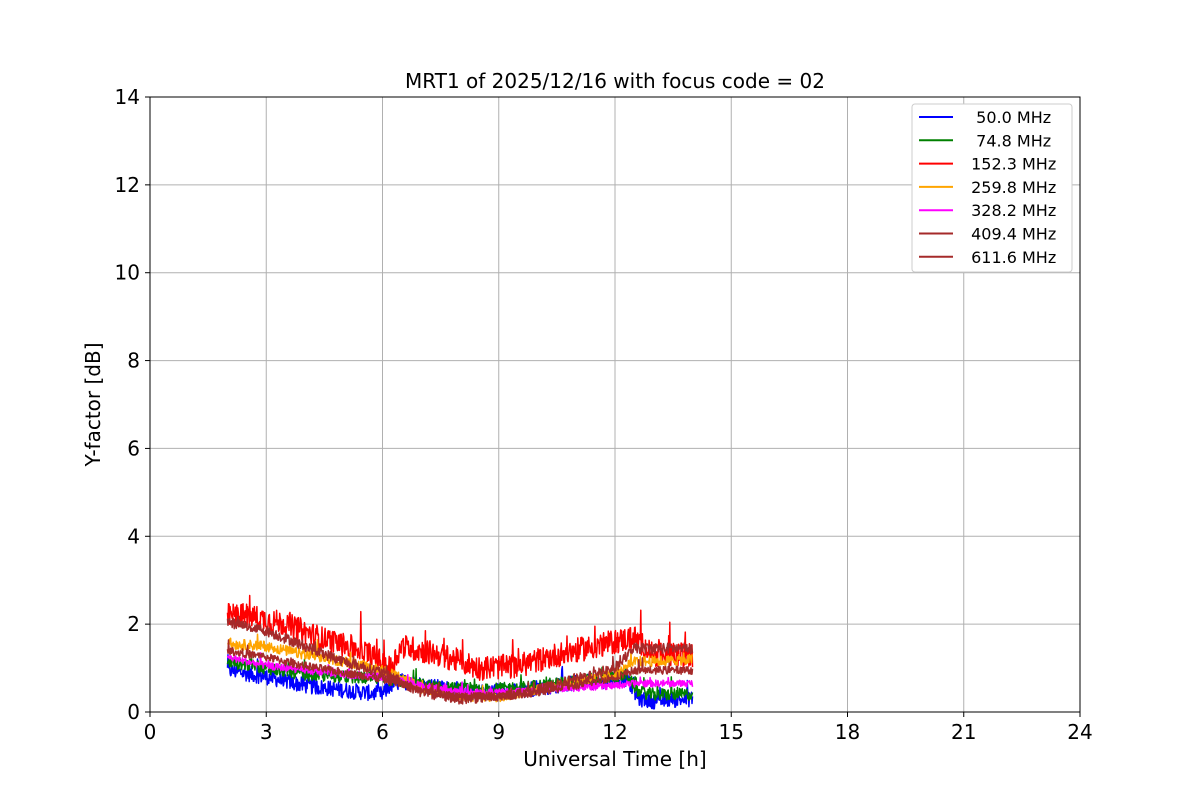 The height and width of the screenshot is (800, 1200). I want to click on x-tick-label: 0, so click(150, 732).